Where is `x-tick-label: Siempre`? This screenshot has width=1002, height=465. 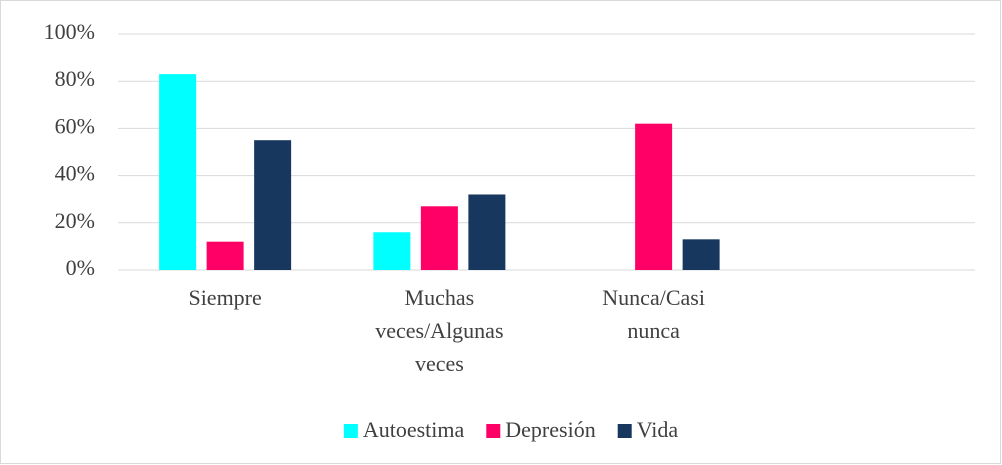 x-tick-label: Siempre is located at coordinates (224, 297).